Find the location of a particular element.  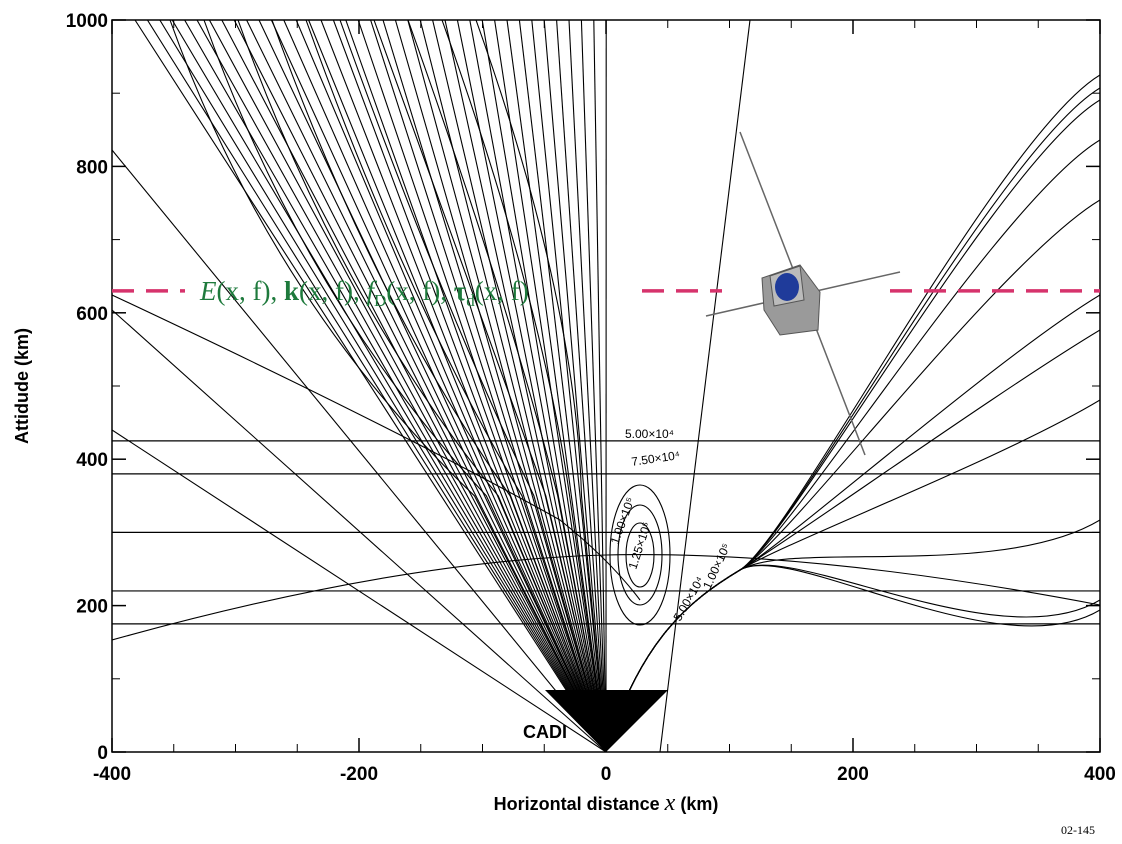

y-tick-label: 600 is located at coordinates (92, 314).